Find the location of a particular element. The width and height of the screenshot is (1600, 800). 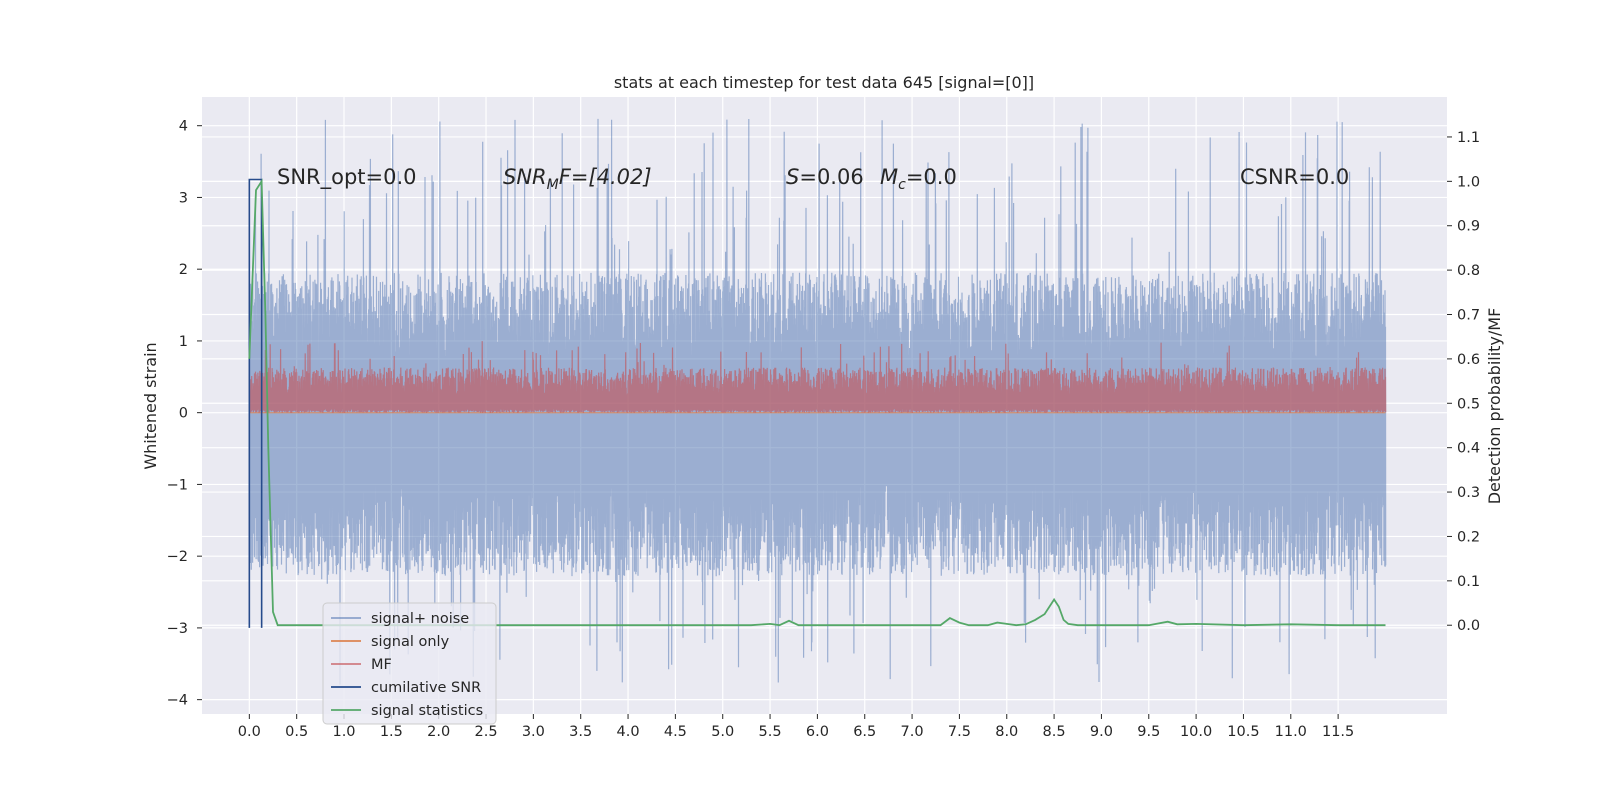

y-tick-label-3: 1 is located at coordinates (183, 342).